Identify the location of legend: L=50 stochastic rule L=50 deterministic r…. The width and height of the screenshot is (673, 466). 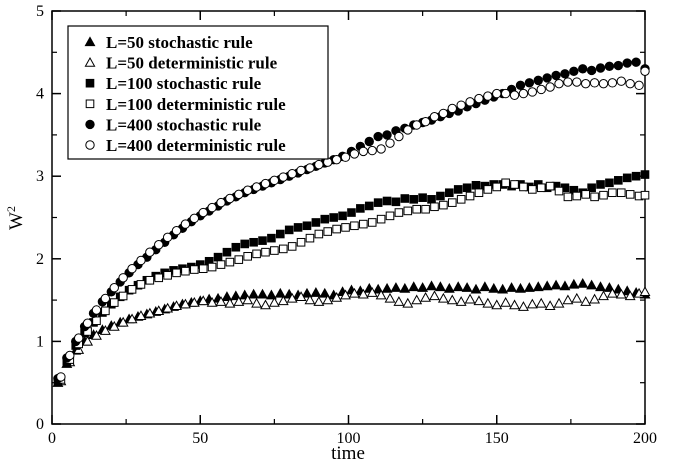
(198, 92).